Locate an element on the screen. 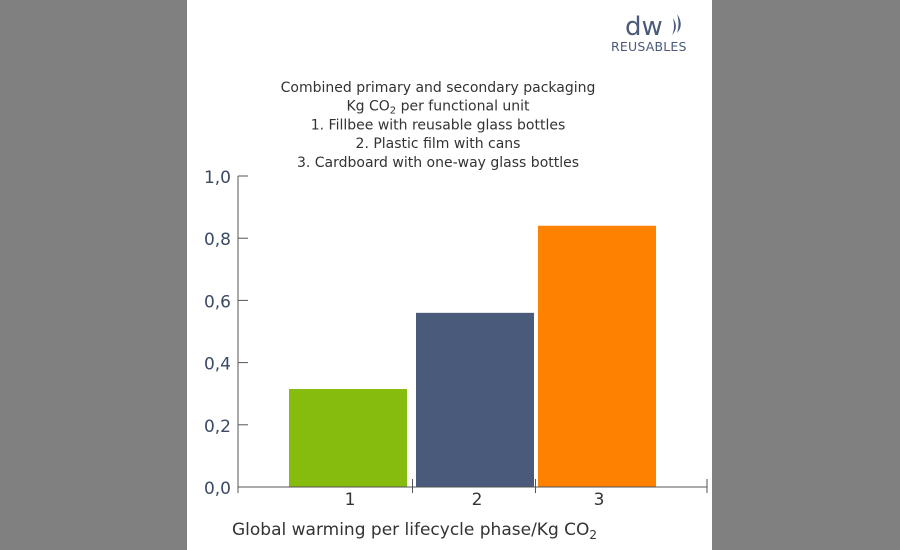 The height and width of the screenshot is (550, 900). title-line: 1. Fillbee with reusable glass bottles is located at coordinates (438, 125).